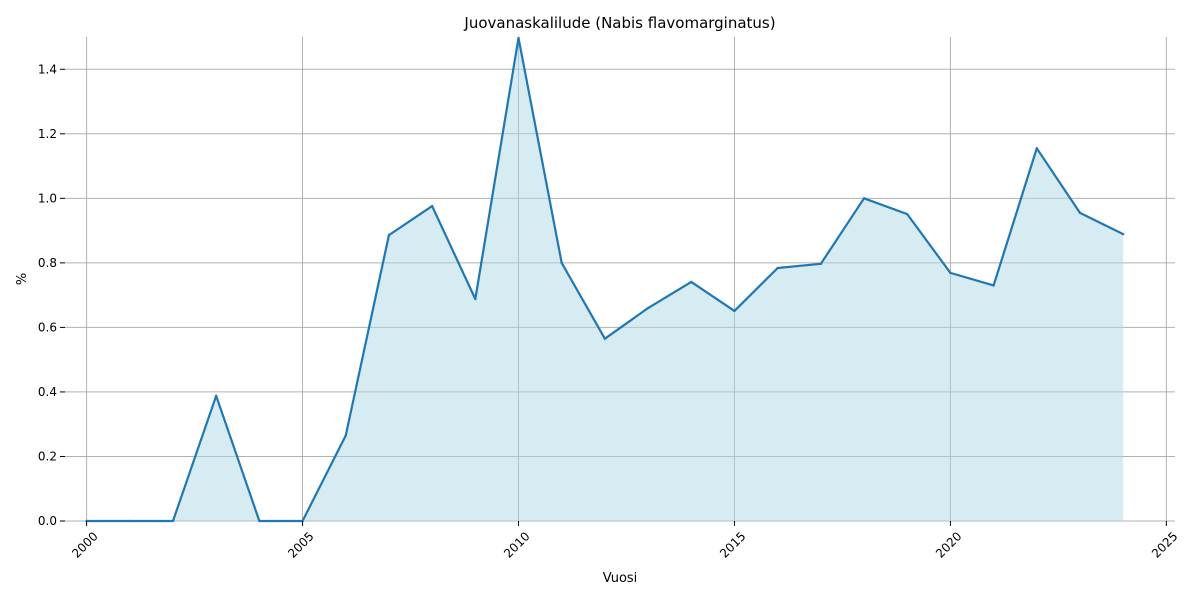 The height and width of the screenshot is (604, 1200). I want to click on data-point-2015, so click(734, 311).